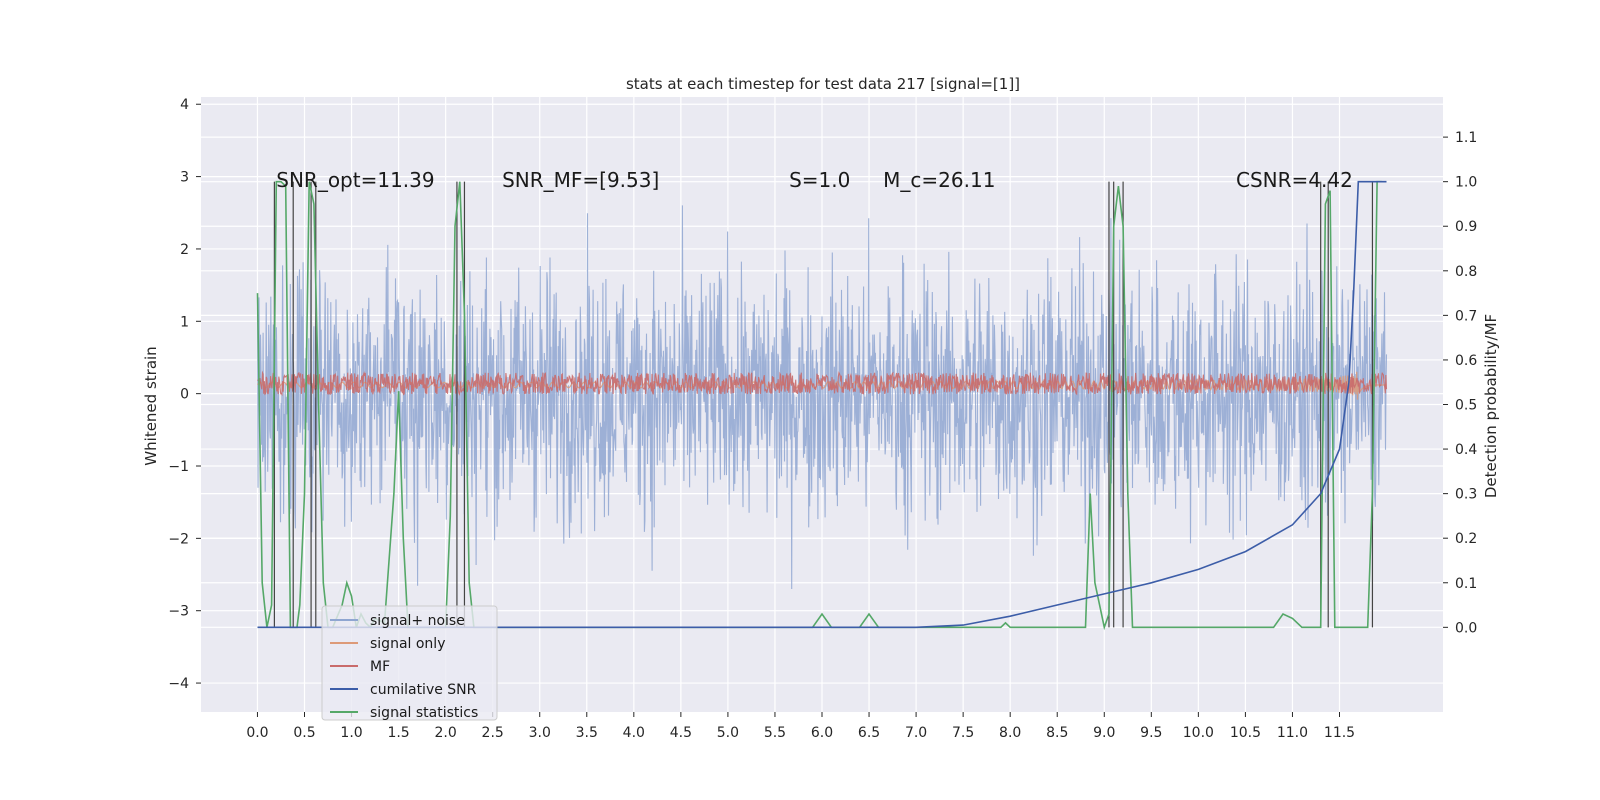 The height and width of the screenshot is (800, 1600). I want to click on x-tick-label: 0.0, so click(257, 733).